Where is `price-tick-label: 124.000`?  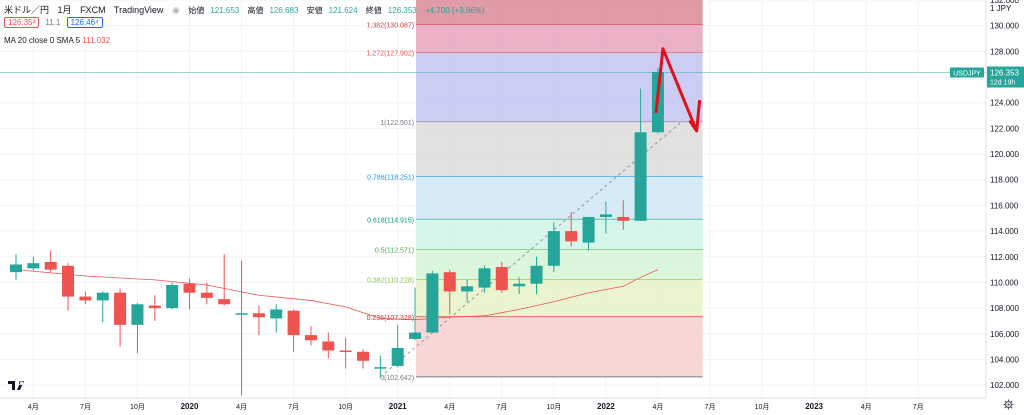 price-tick-label: 124.000 is located at coordinates (1004, 103).